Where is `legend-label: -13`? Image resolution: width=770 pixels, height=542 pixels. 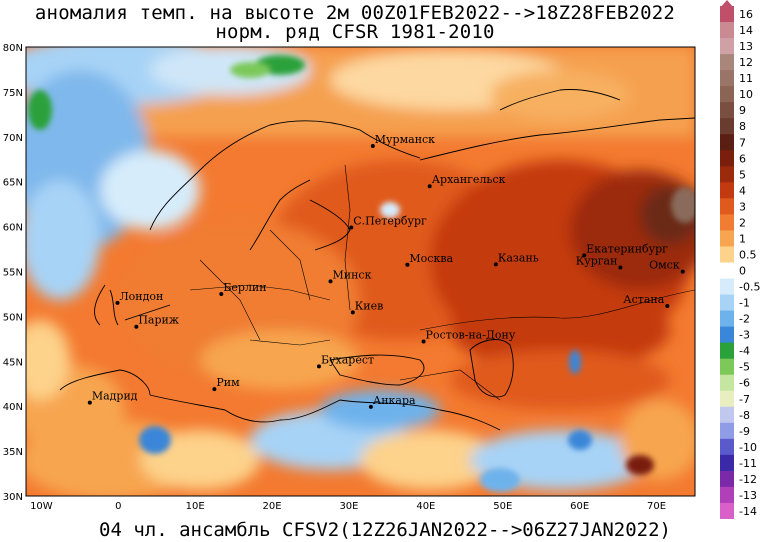 legend-label: -13 is located at coordinates (748, 495).